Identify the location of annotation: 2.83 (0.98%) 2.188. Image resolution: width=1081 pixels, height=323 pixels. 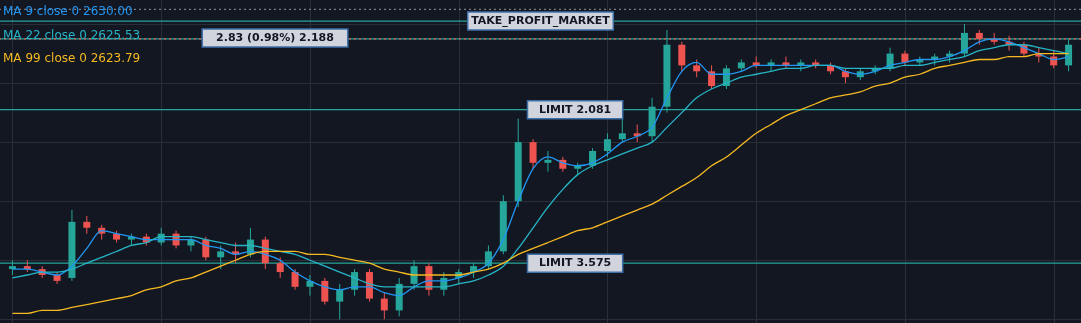
(275, 37).